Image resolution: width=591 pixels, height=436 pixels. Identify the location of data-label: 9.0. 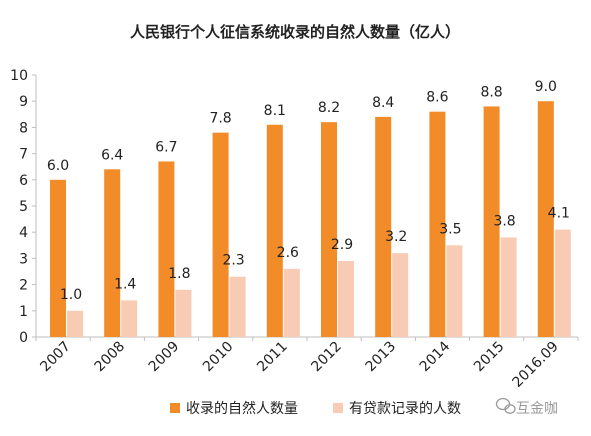
(546, 87).